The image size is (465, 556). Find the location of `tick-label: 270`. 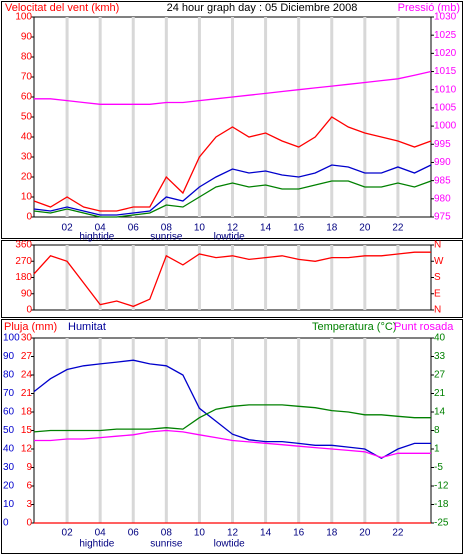

tick-label: 270 is located at coordinates (23, 261).